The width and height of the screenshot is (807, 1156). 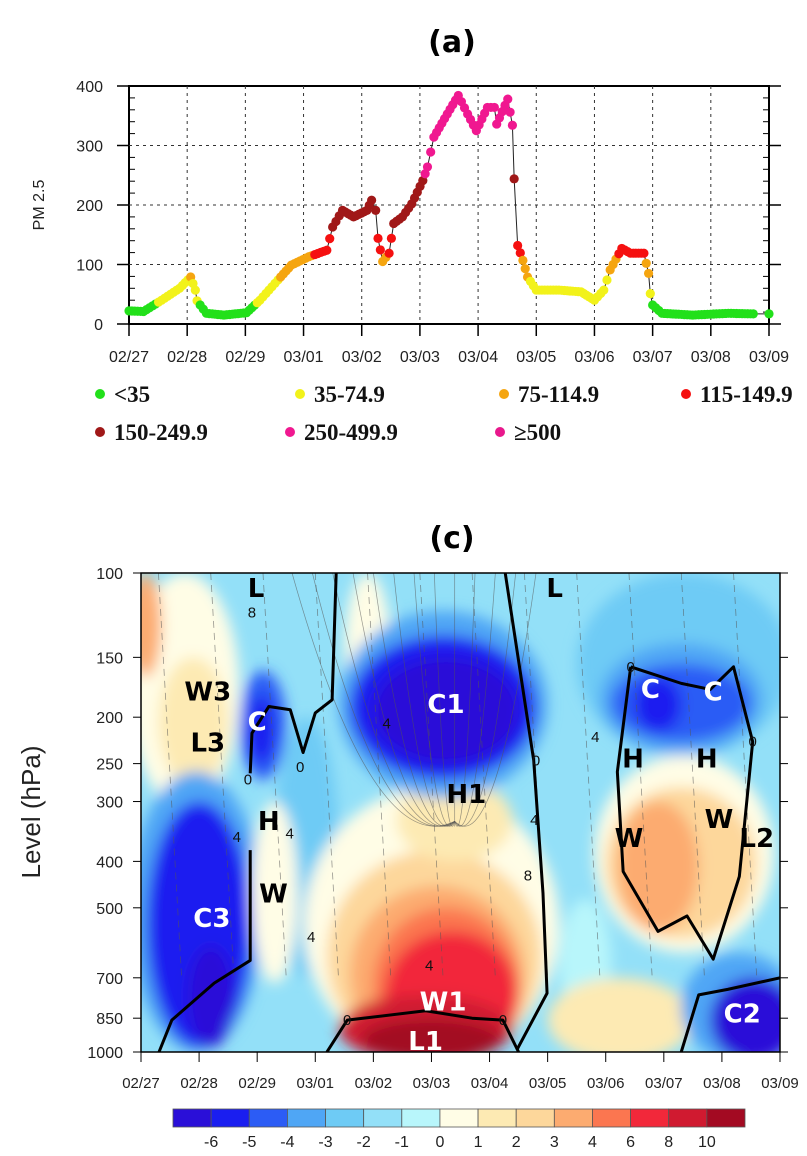 I want to click on colorbar-label: 0, so click(x=439, y=1142).